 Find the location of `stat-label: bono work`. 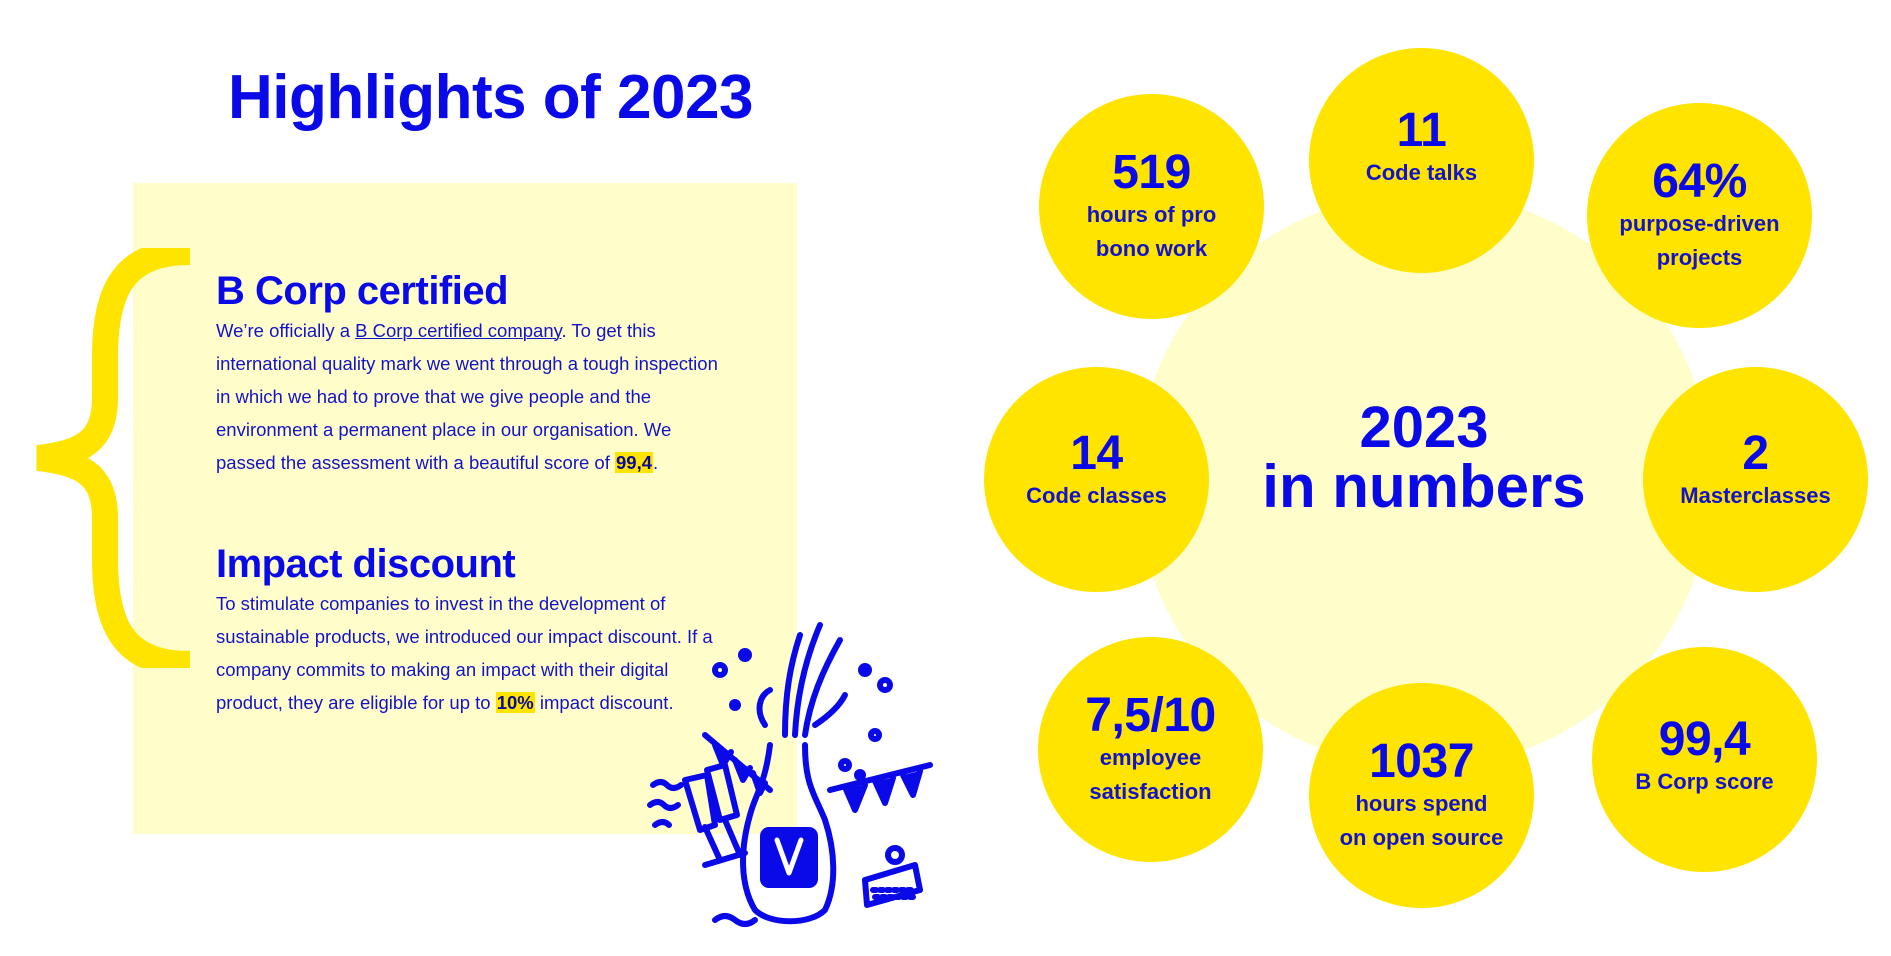

stat-label: bono work is located at coordinates (1151, 248).